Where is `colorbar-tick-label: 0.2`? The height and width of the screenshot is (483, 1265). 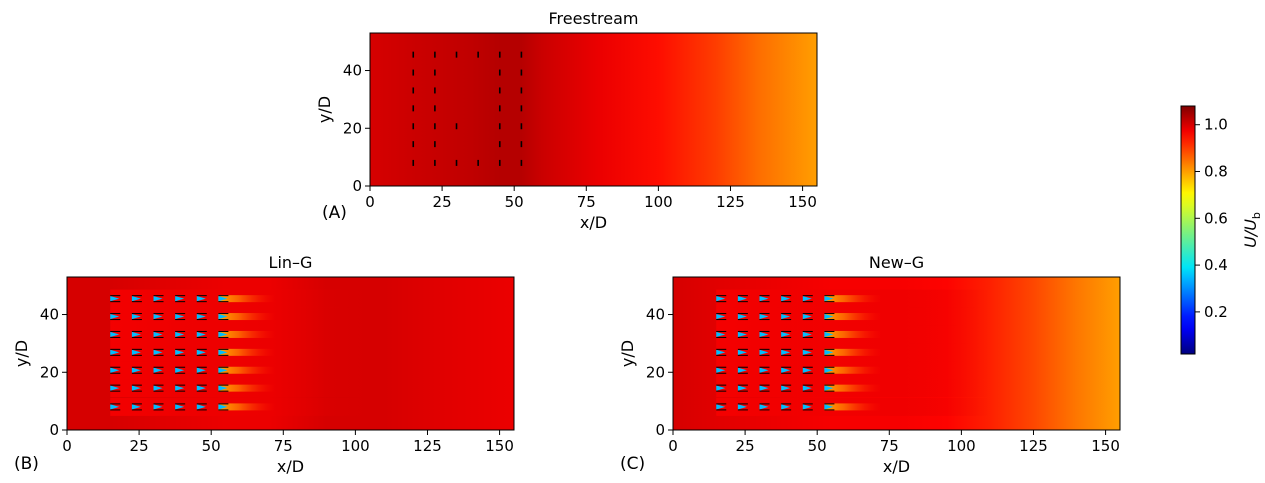 colorbar-tick-label: 0.2 is located at coordinates (1216, 312).